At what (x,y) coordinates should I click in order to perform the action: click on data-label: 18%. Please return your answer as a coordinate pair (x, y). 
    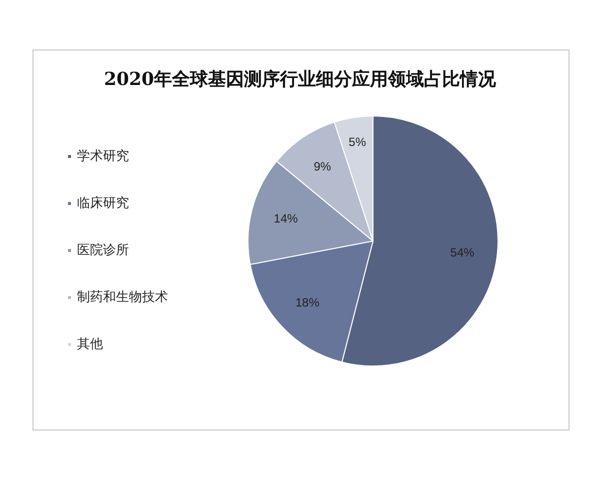
    Looking at the image, I should click on (307, 303).